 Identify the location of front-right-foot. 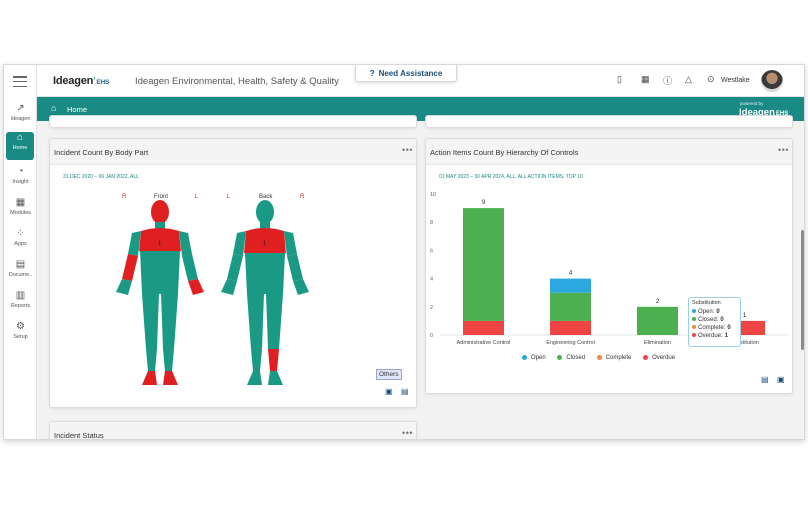
(149, 378).